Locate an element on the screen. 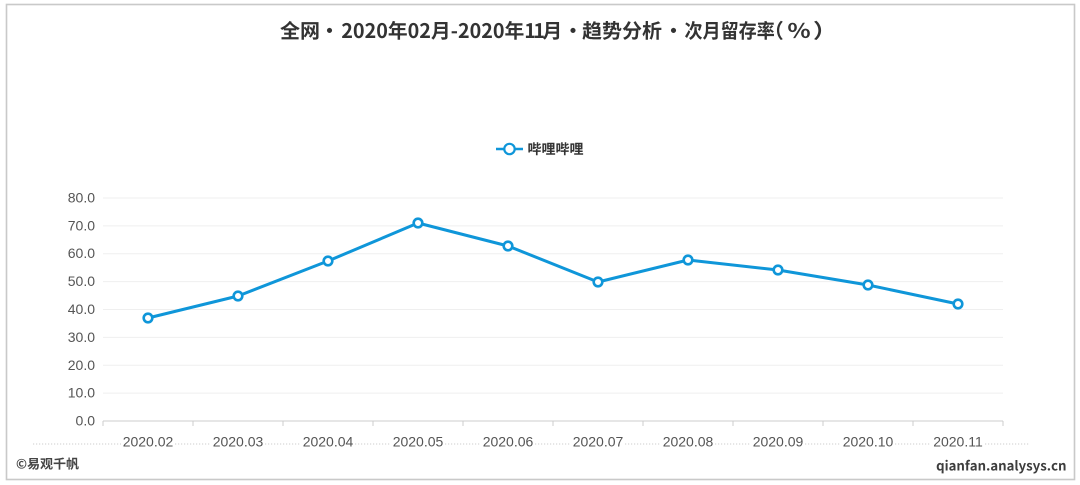 The width and height of the screenshot is (1080, 485). svg-text: 0.0 is located at coordinates (86, 421).